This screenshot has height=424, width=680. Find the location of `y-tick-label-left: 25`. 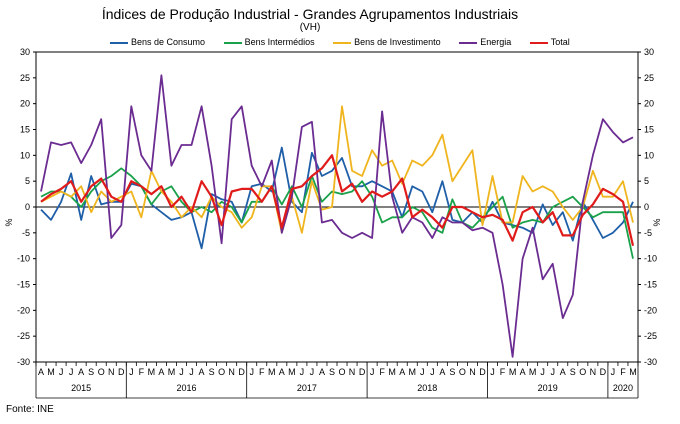

y-tick-label-left: 25 is located at coordinates (25, 78).